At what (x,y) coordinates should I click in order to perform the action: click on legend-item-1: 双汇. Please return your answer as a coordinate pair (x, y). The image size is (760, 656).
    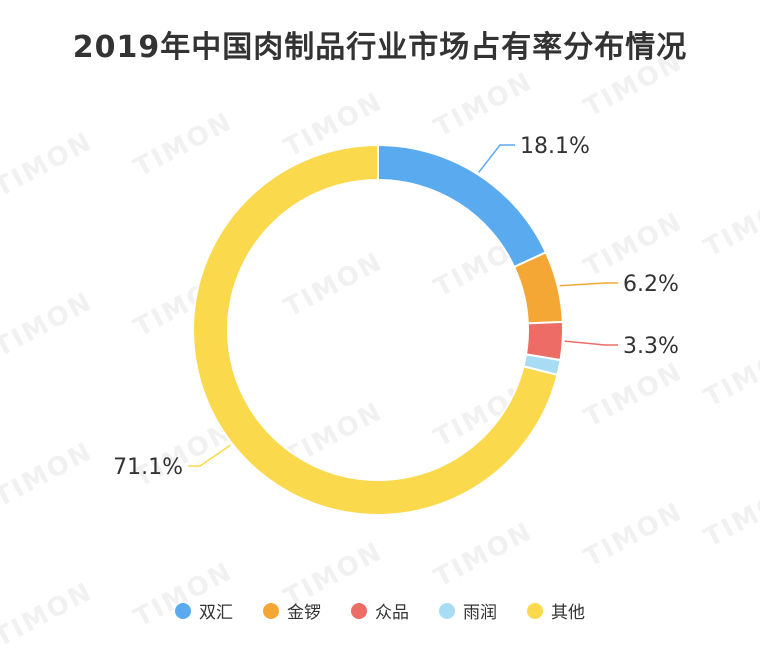
    Looking at the image, I should click on (204, 610).